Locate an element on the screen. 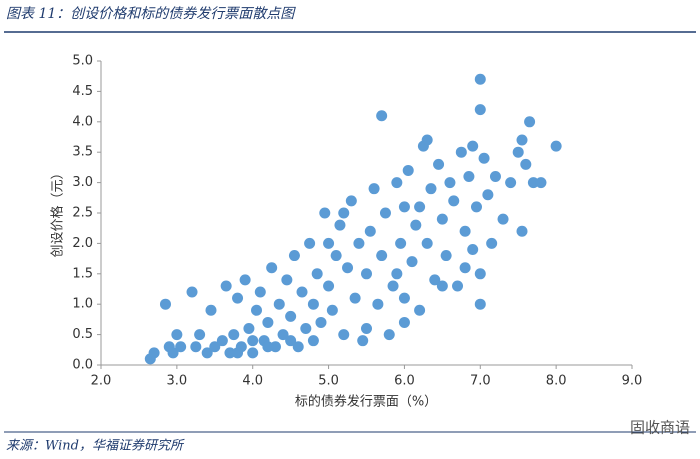  x-tick-label: 5.0 is located at coordinates (328, 381).